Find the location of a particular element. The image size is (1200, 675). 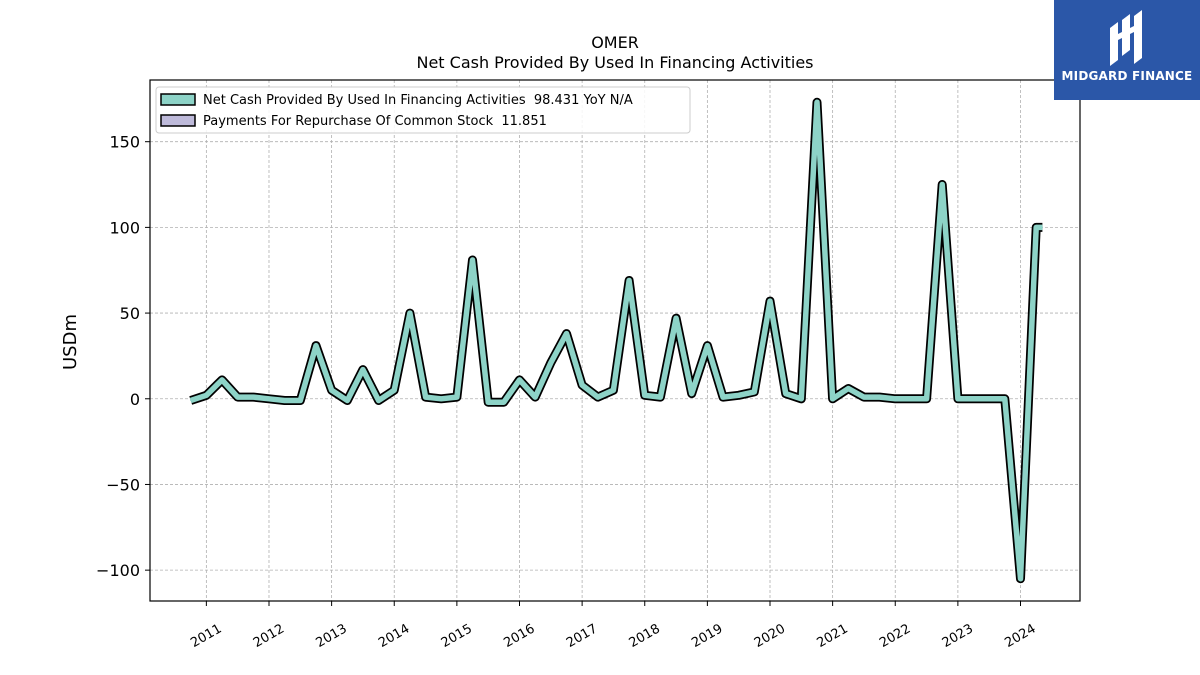

legend-box is located at coordinates (423, 110).